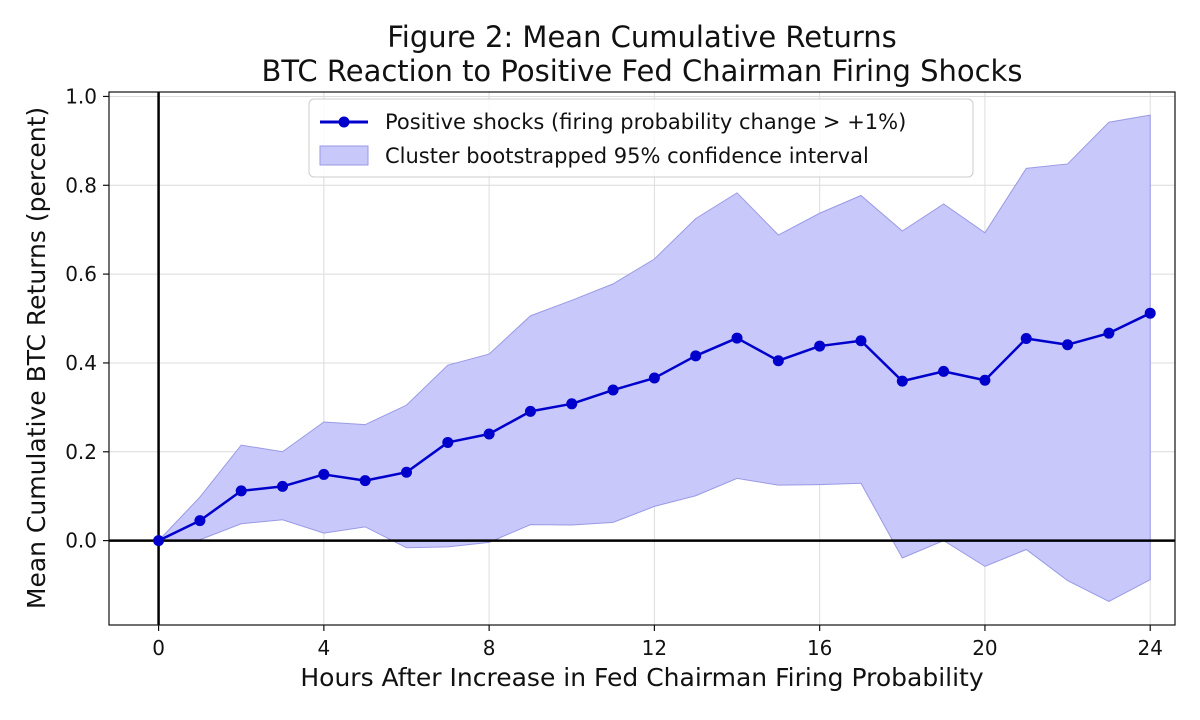  I want to click on data-point-h17, so click(861, 341).